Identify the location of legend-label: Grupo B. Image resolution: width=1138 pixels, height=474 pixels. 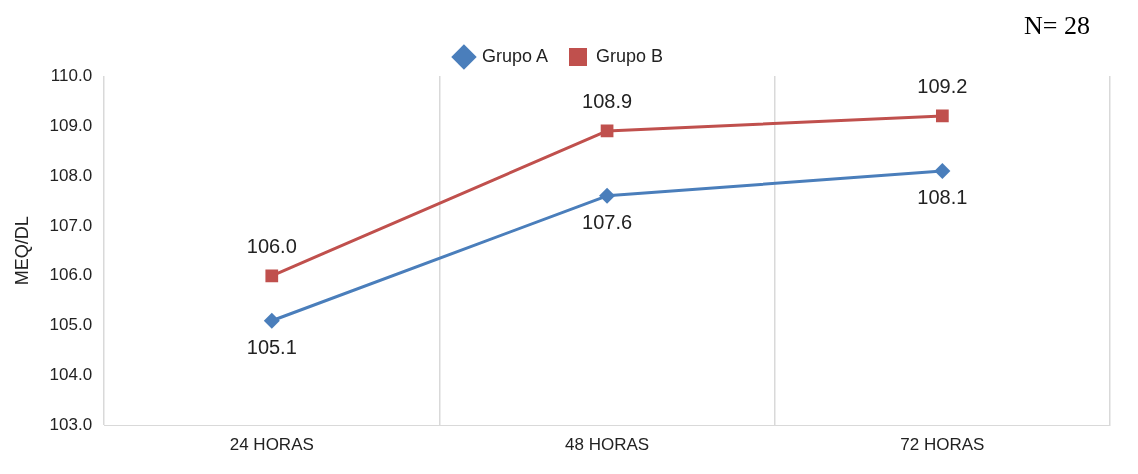
(630, 55).